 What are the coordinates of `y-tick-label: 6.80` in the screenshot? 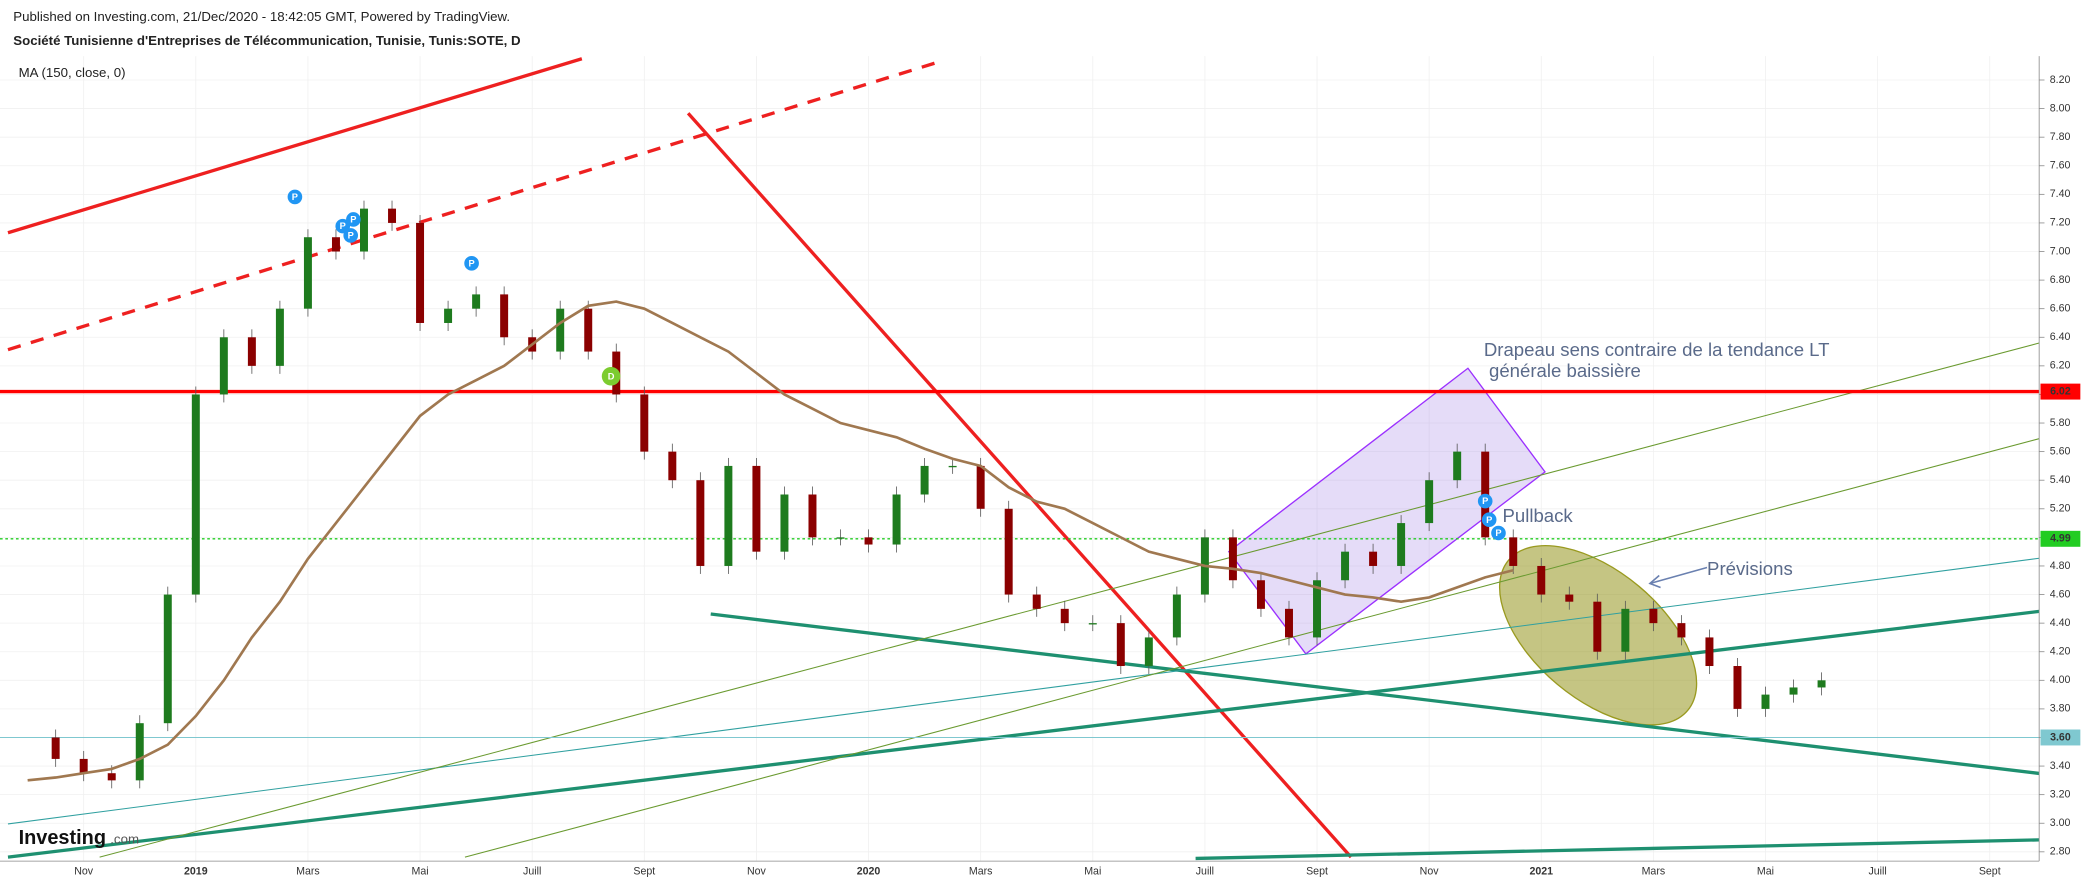 It's located at (2060, 280).